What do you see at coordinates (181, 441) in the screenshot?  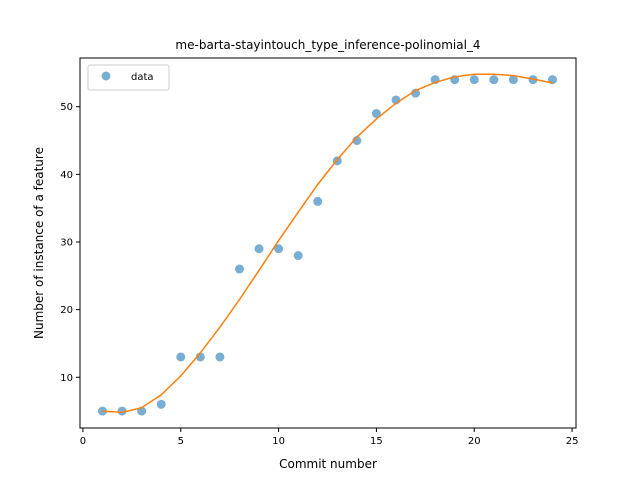 I see `x-tick-label: 5` at bounding box center [181, 441].